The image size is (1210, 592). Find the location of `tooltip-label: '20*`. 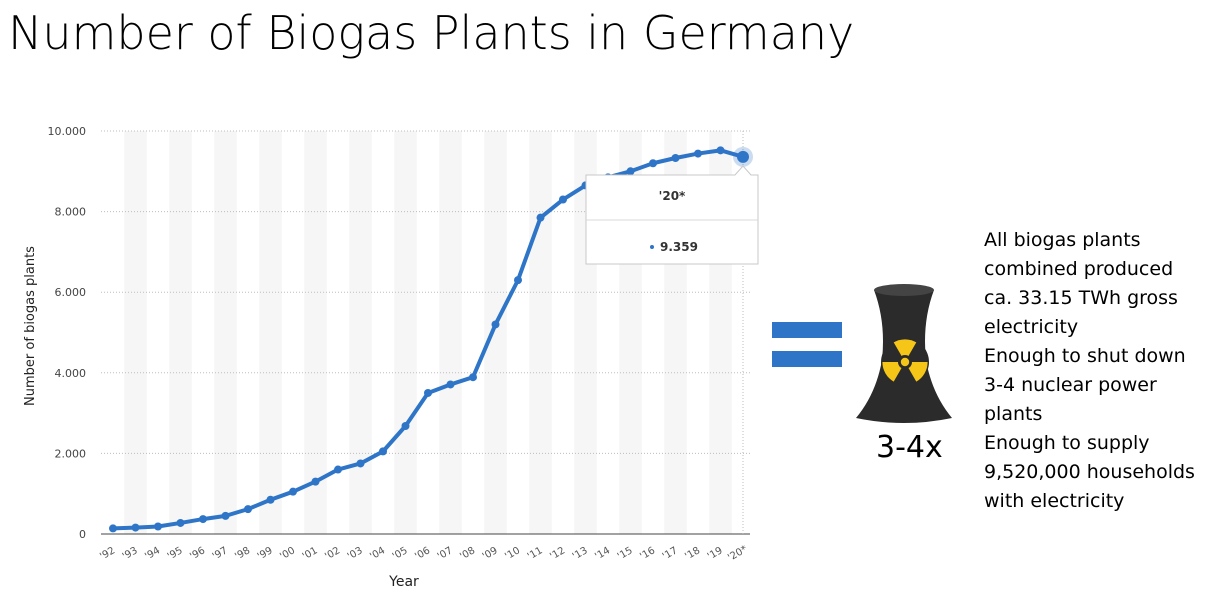

tooltip-label: '20* is located at coordinates (672, 196).